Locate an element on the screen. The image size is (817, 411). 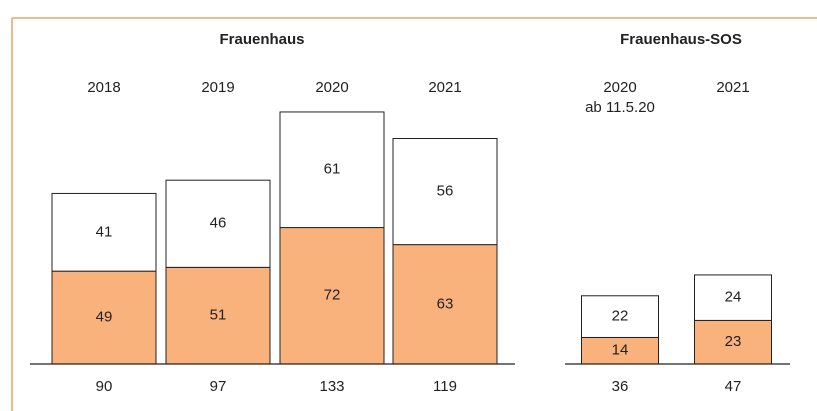
segment-label: 41 is located at coordinates (104, 231).